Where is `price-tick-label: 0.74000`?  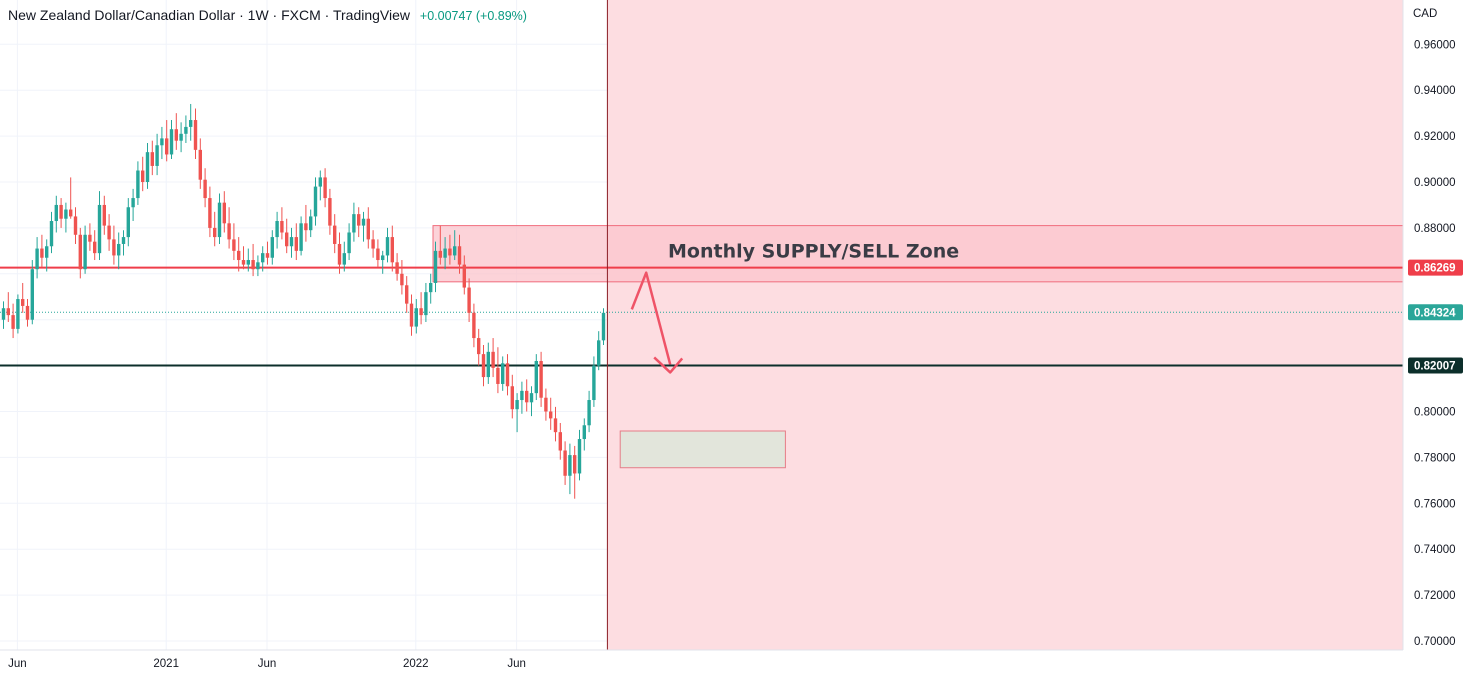 price-tick-label: 0.74000 is located at coordinates (1435, 550).